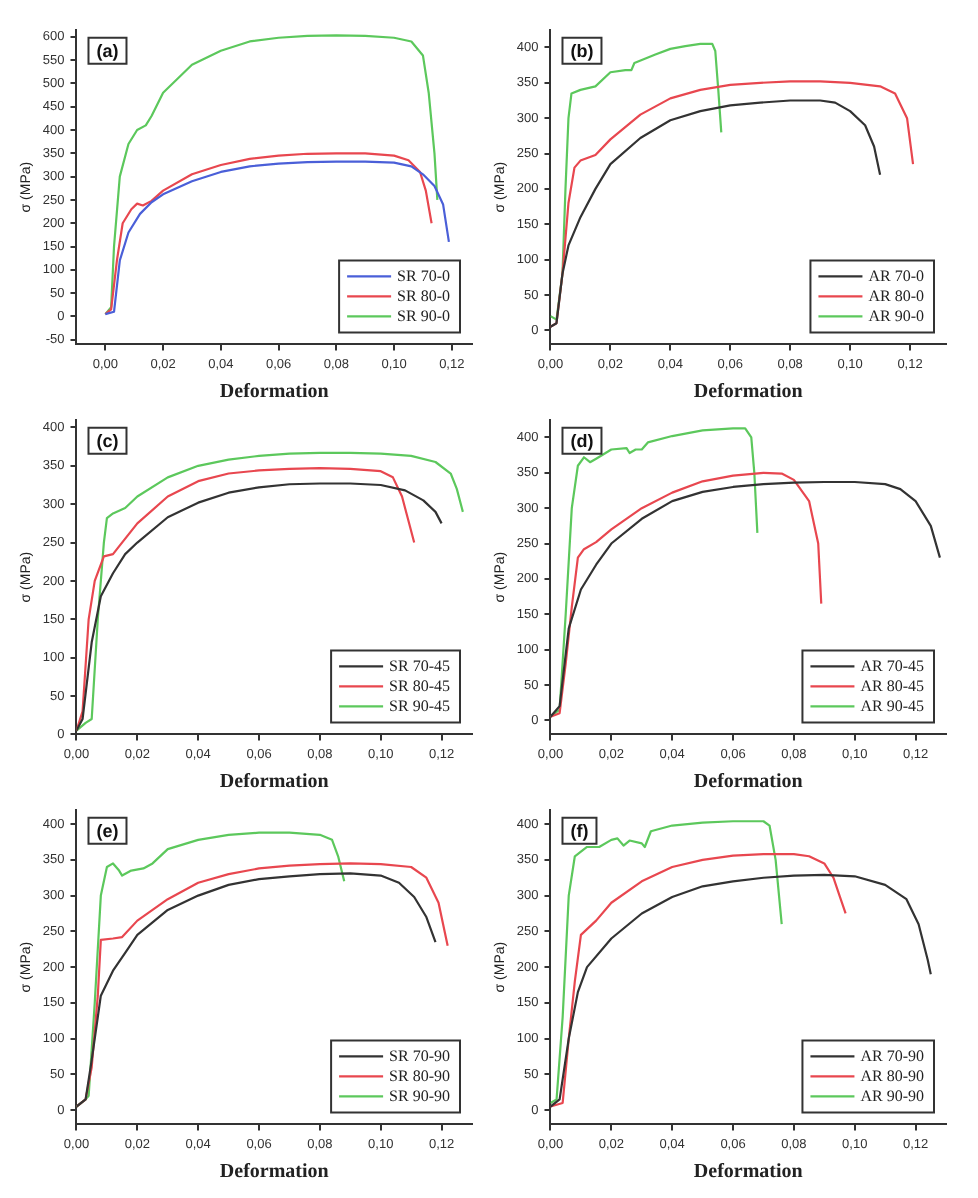 The image size is (978, 1198). What do you see at coordinates (424, 295) in the screenshot?
I see `legend-label: SR 80-0` at bounding box center [424, 295].